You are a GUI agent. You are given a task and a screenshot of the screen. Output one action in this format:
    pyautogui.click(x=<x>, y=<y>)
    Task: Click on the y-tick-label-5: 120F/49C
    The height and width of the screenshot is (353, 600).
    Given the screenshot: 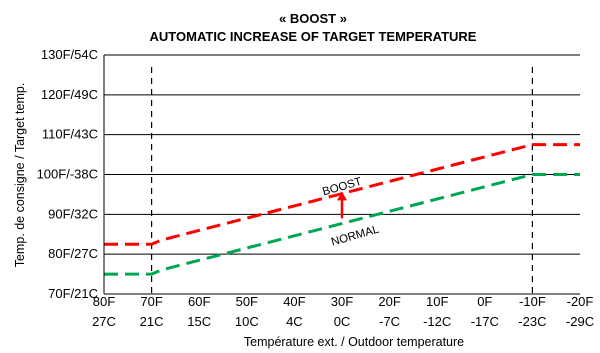 What is the action you would take?
    pyautogui.click(x=69, y=94)
    